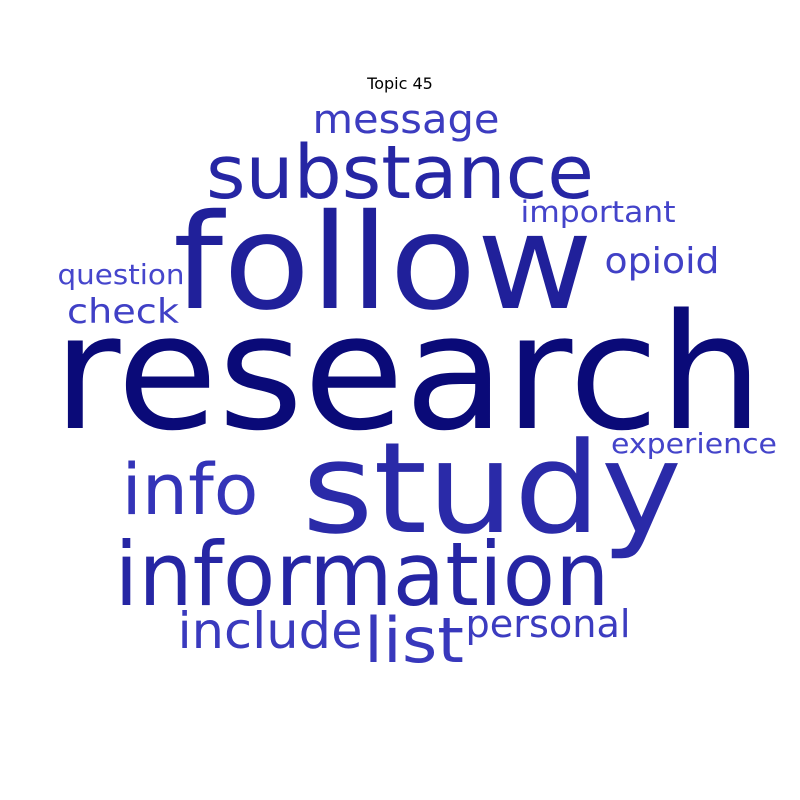 The width and height of the screenshot is (800, 800). Describe the element at coordinates (548, 624) in the screenshot. I see `word-personal: personal` at that location.